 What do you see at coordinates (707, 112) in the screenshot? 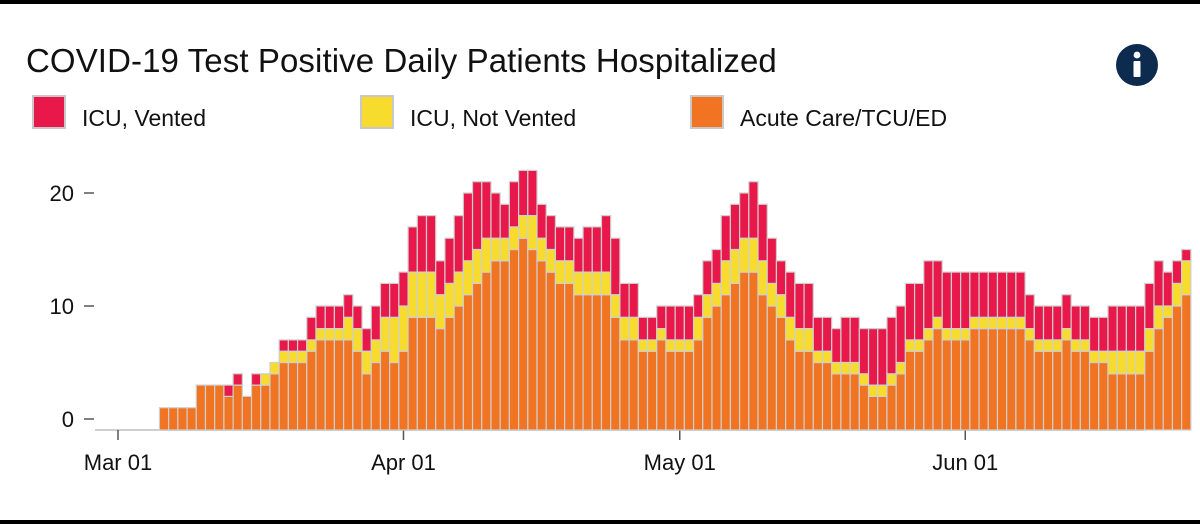
I see `legend-swatch-acute-care` at bounding box center [707, 112].